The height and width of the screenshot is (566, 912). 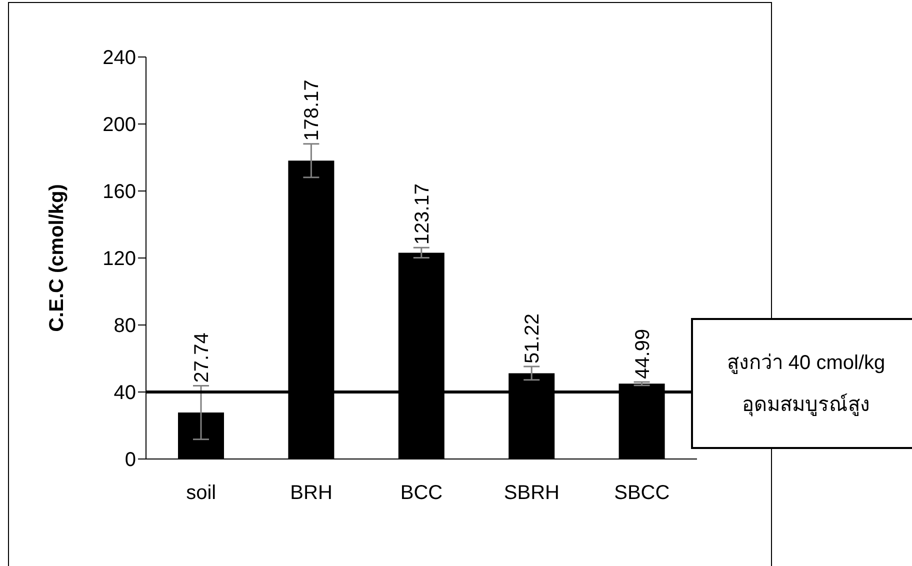 What do you see at coordinates (130, 460) in the screenshot?
I see `y-tick-label: 0` at bounding box center [130, 460].